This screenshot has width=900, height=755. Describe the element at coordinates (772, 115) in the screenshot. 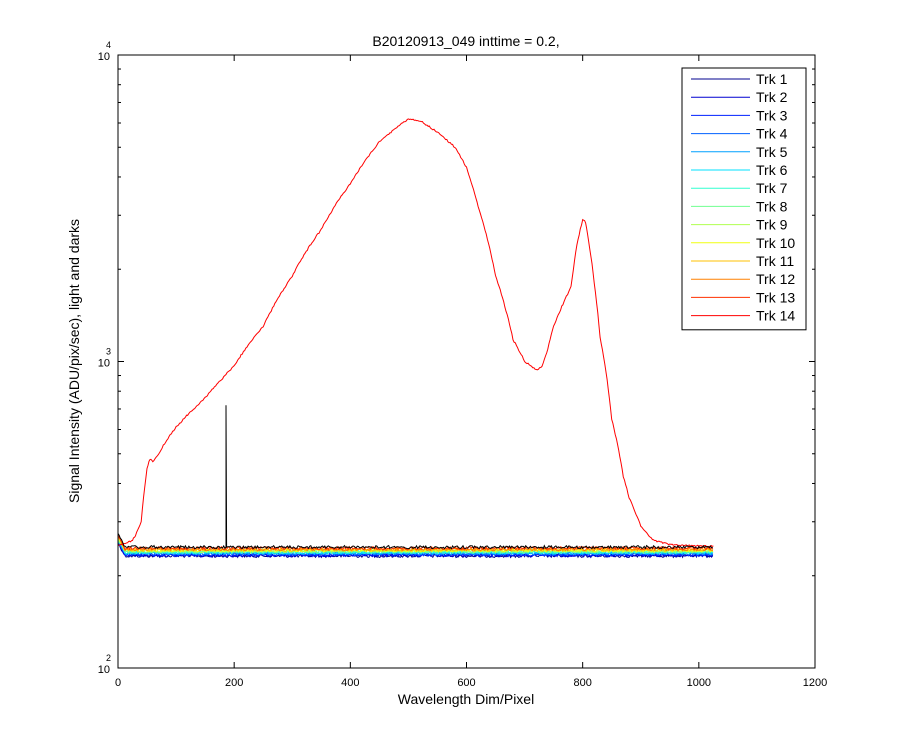

I see `legend-label: Trk 3` at that location.